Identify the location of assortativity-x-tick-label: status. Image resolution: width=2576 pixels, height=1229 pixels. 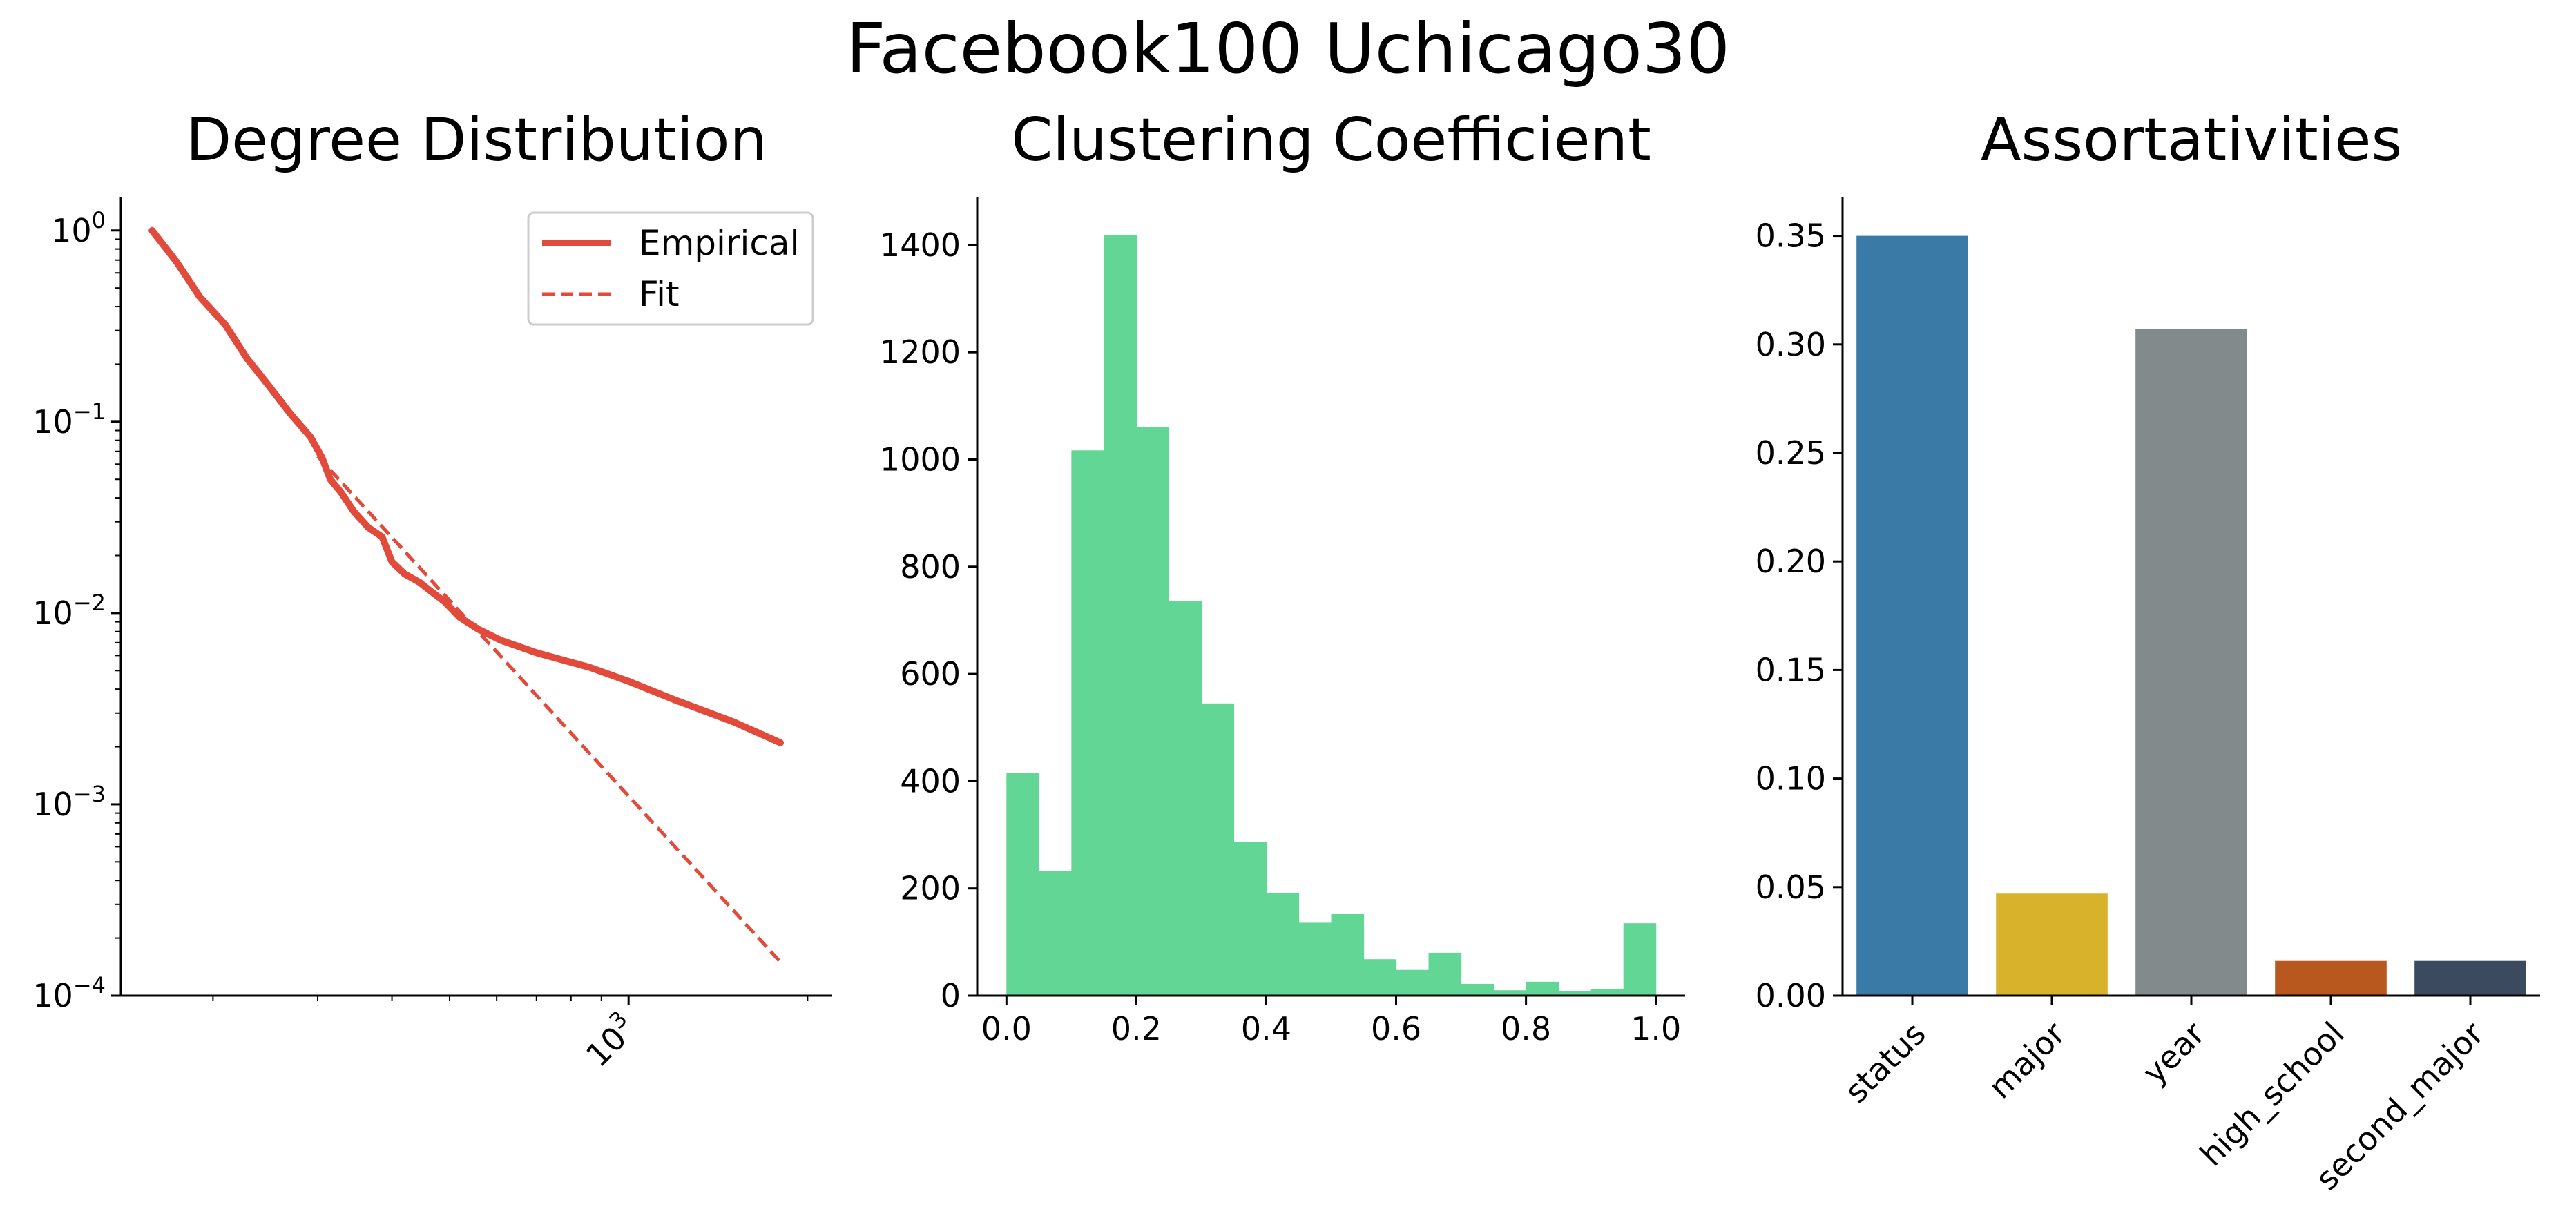
(1885, 1062).